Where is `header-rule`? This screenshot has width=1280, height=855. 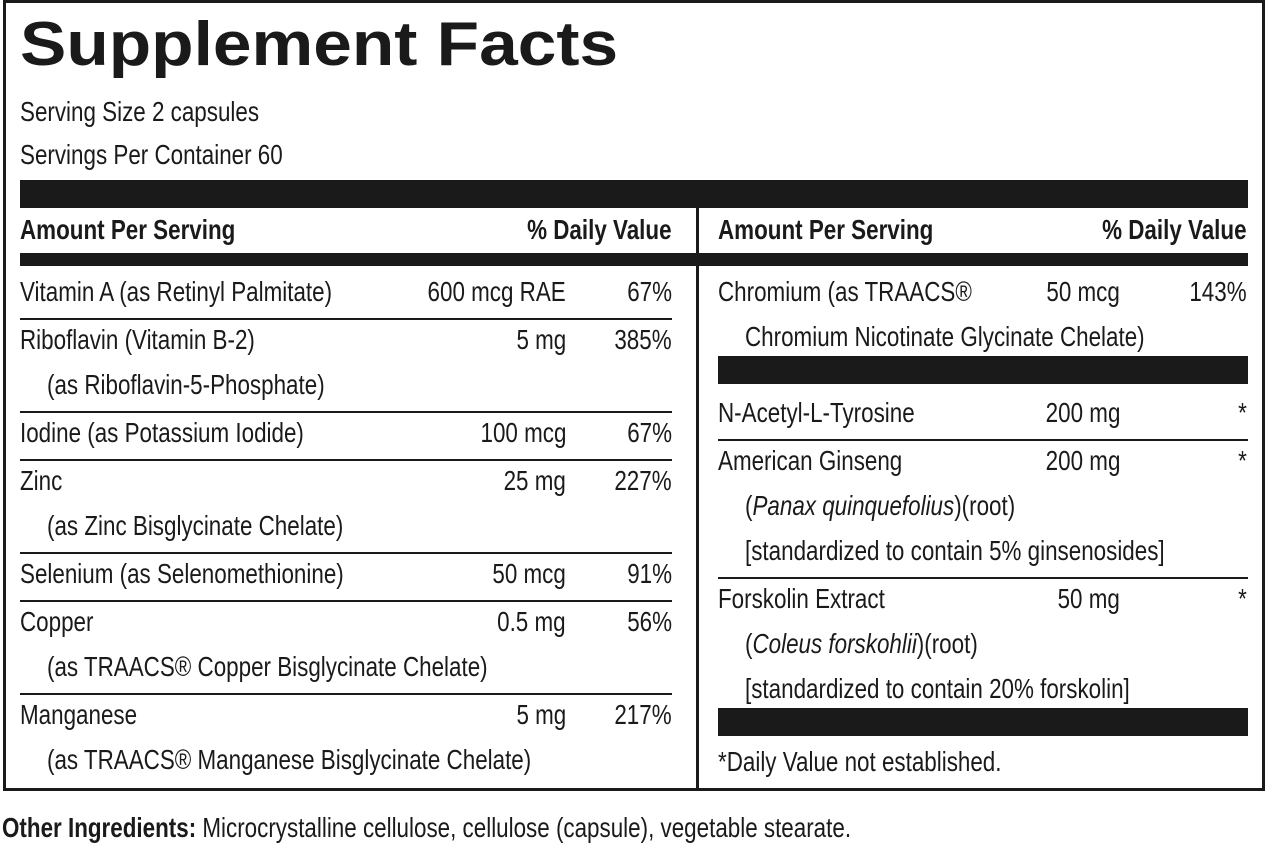
header-rule is located at coordinates (634, 259).